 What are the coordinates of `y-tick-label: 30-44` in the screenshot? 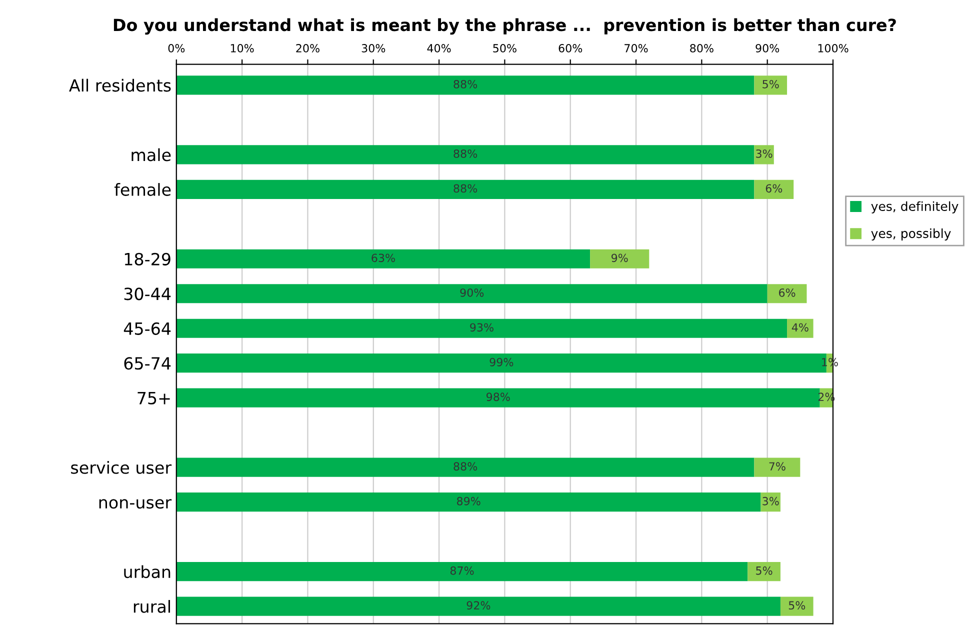 It's located at (147, 294).